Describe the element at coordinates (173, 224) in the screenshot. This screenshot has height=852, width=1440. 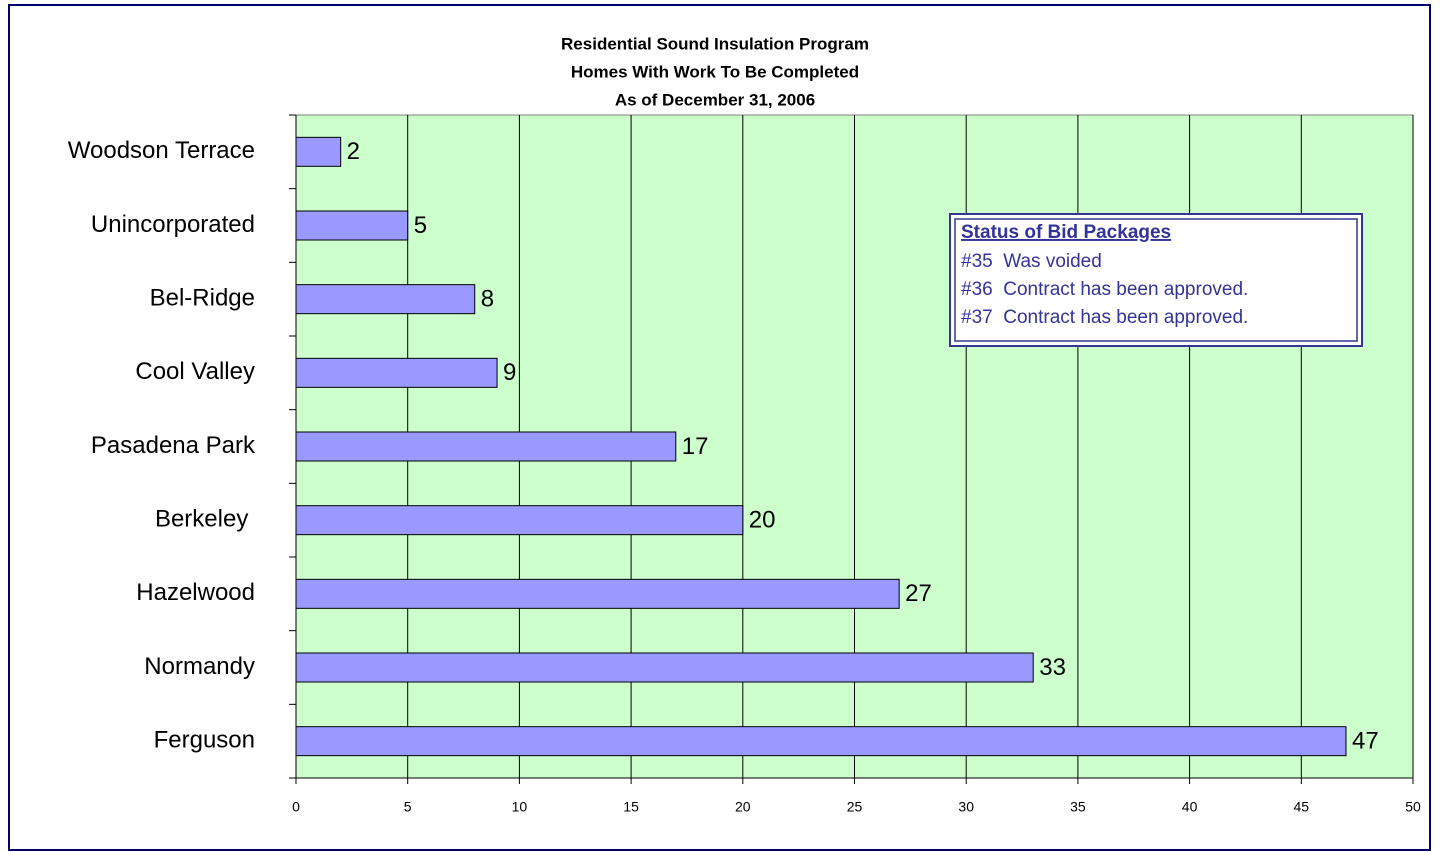
I see `y-tick-label: Unincorporated` at that location.